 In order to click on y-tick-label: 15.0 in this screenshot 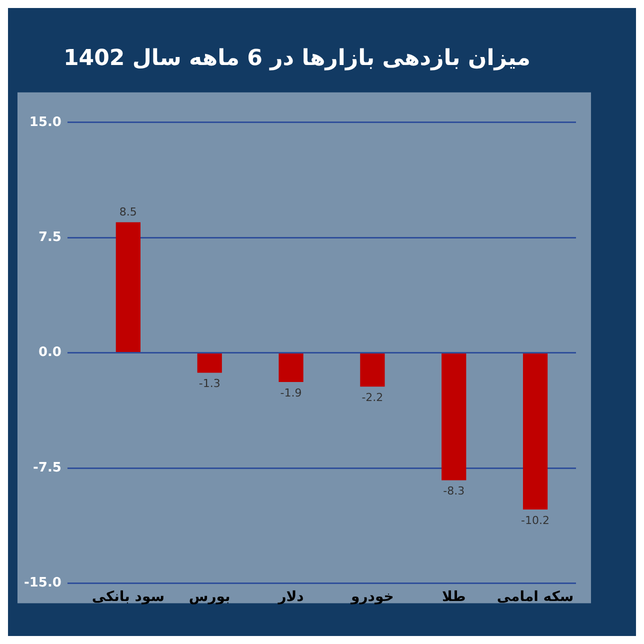, I will do `click(45, 122)`.